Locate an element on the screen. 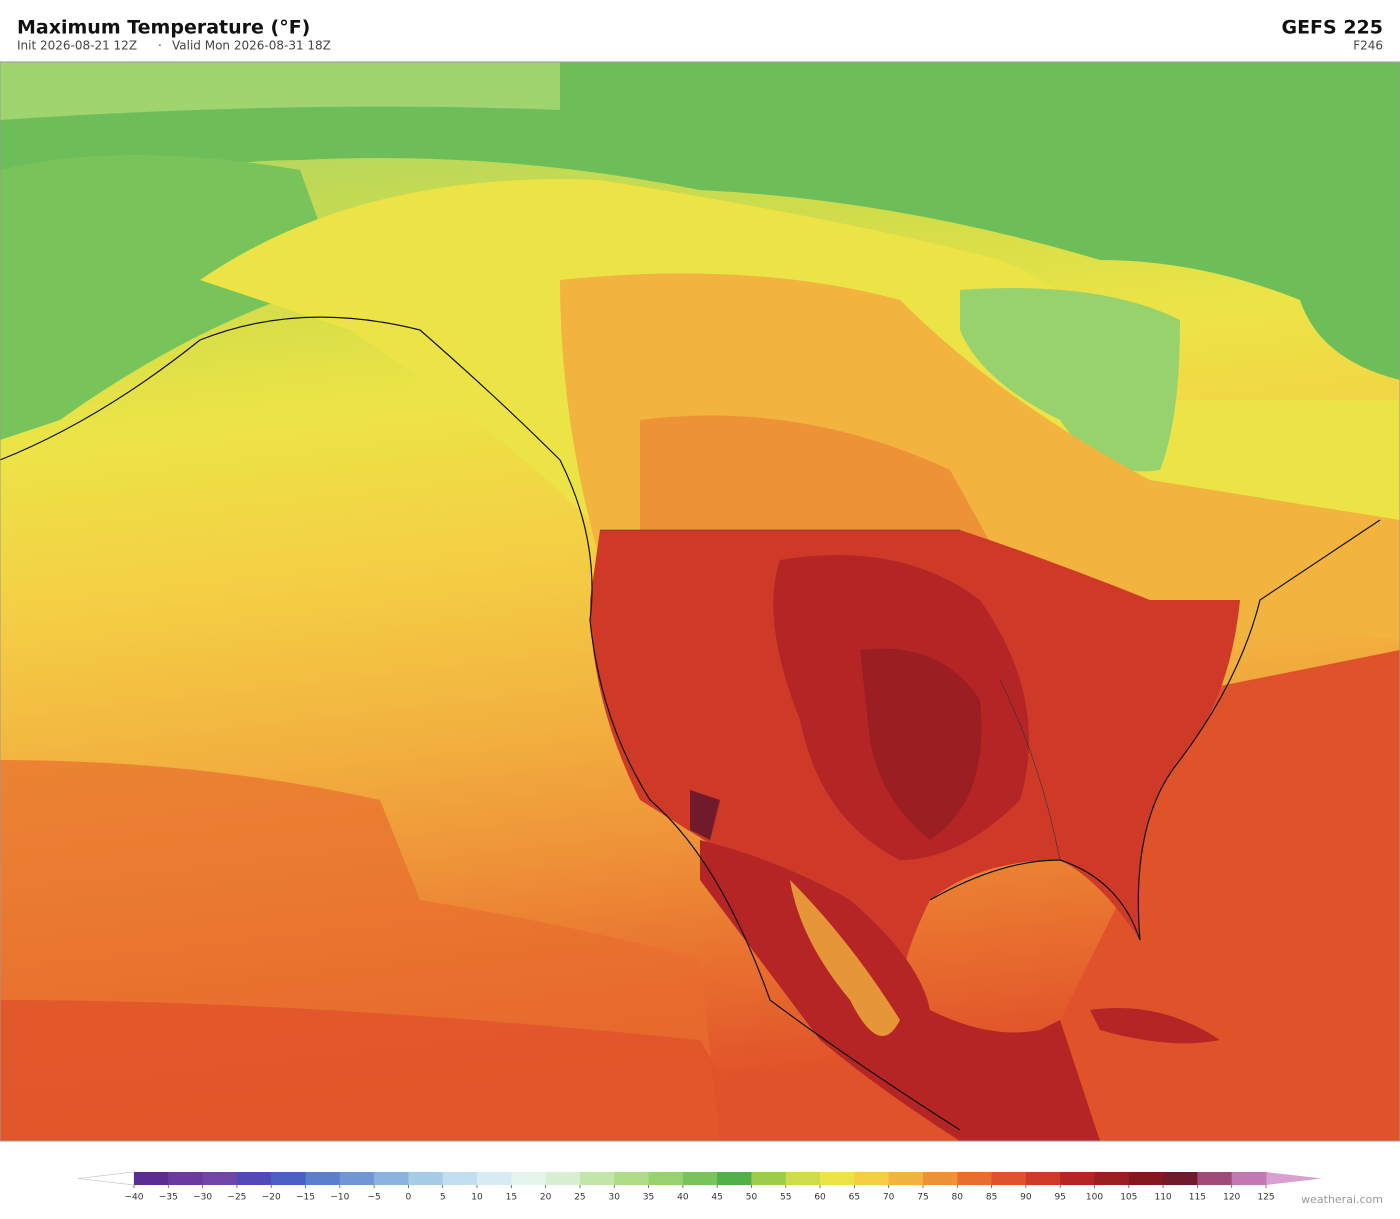  init-time: Init 2026-08-21 12Z is located at coordinates (77, 46).